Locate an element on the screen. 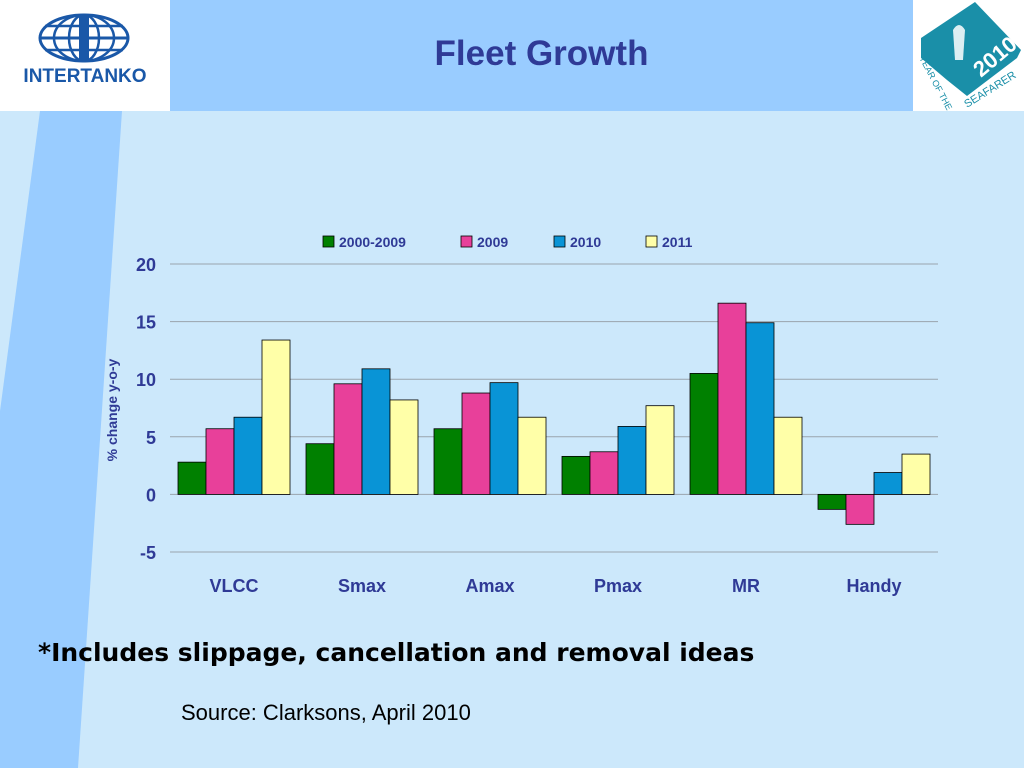 Image resolution: width=1024 pixels, height=768 pixels. x-tick-label: Handy is located at coordinates (873, 586).